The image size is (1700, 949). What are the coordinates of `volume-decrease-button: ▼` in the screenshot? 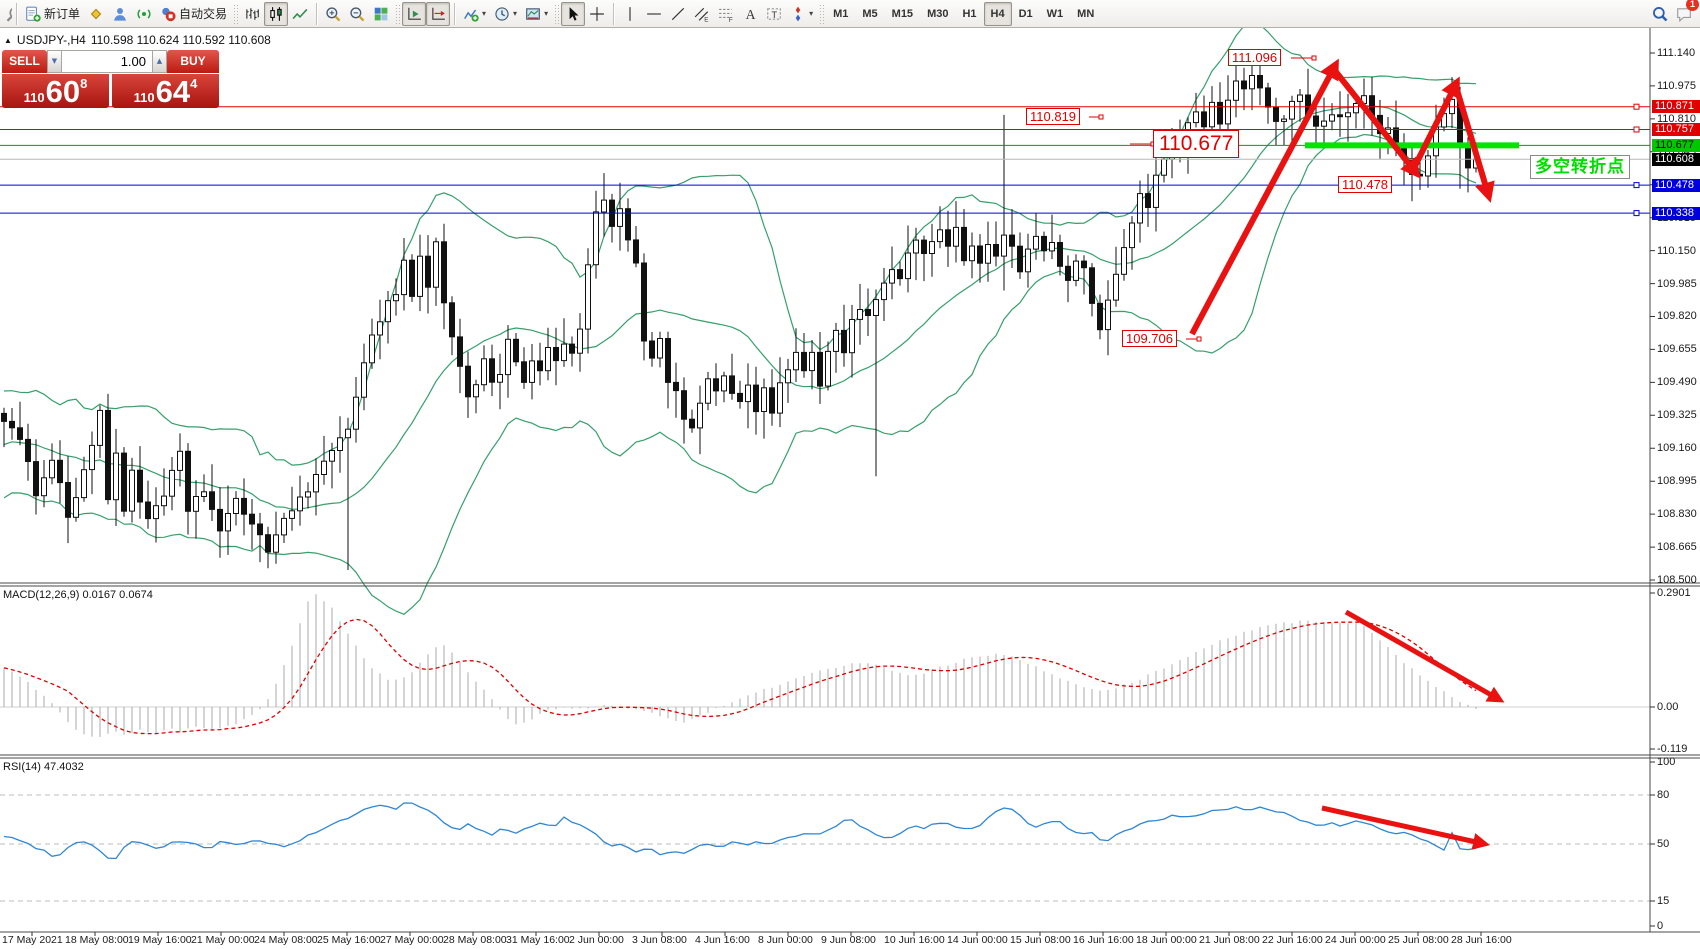 It's located at (54, 61).